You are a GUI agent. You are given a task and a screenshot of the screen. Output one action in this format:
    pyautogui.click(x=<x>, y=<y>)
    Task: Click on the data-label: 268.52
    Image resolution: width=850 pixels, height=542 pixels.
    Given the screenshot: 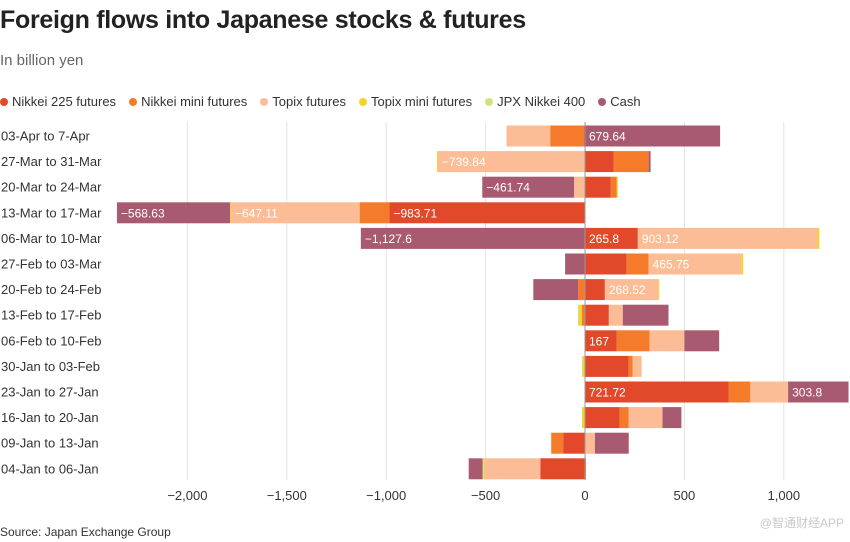 What is the action you would take?
    pyautogui.click(x=627, y=290)
    